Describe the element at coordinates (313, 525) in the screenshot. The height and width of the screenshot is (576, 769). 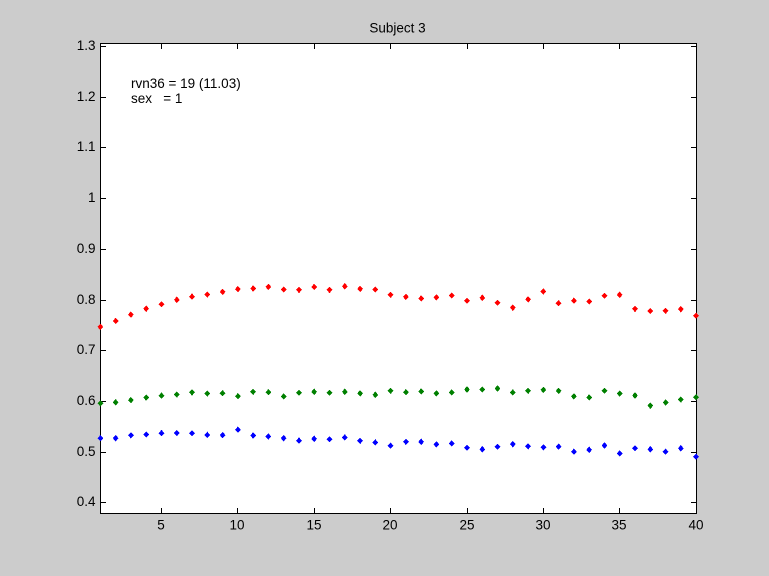
I see `svg-text: 15` at that location.